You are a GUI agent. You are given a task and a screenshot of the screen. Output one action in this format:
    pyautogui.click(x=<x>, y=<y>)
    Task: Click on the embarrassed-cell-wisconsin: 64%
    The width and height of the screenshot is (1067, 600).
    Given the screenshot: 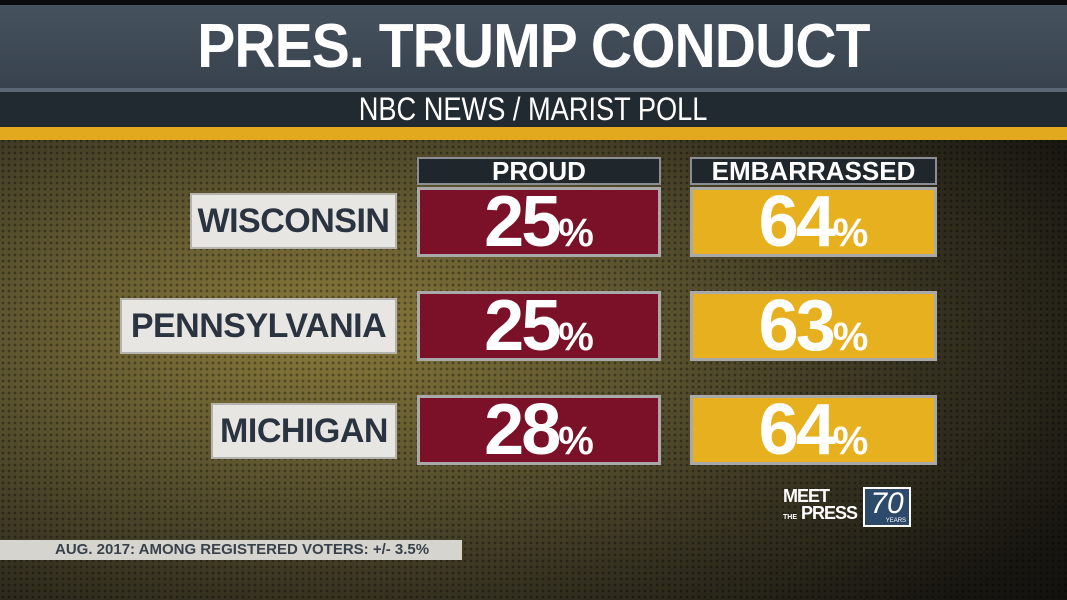 What is the action you would take?
    pyautogui.click(x=813, y=222)
    